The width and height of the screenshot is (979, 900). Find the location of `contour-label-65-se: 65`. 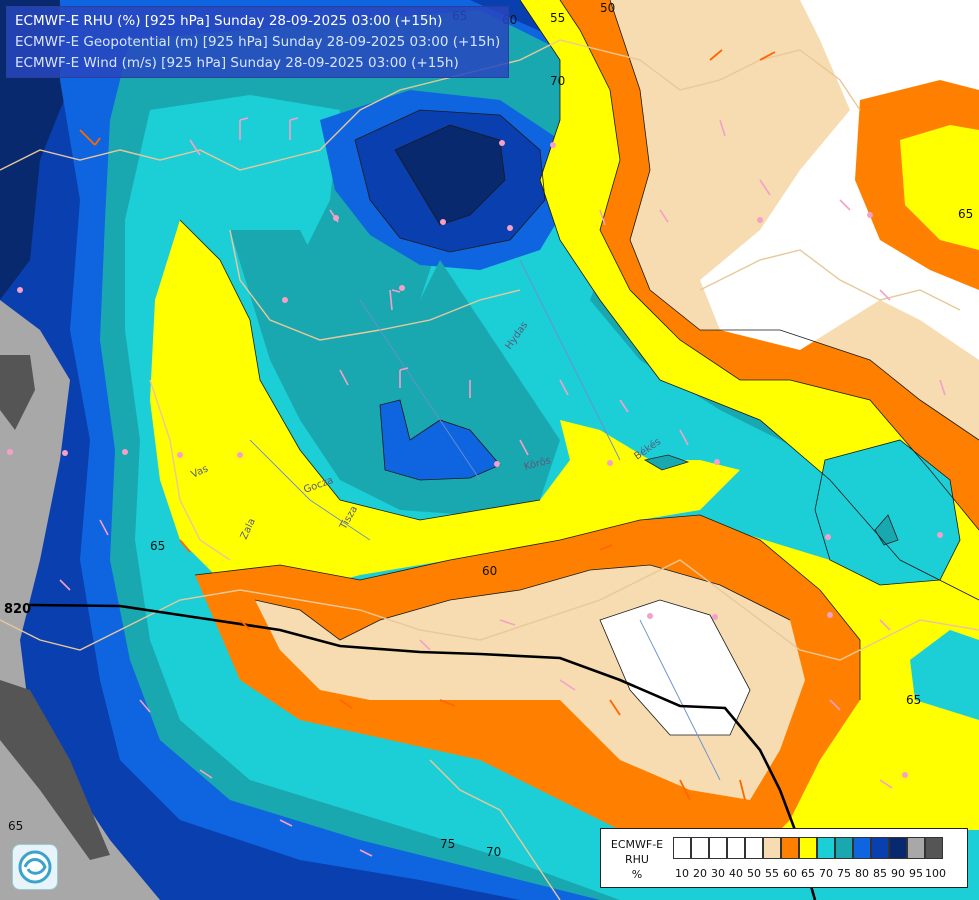

contour-label-65-se: 65 is located at coordinates (913, 700).